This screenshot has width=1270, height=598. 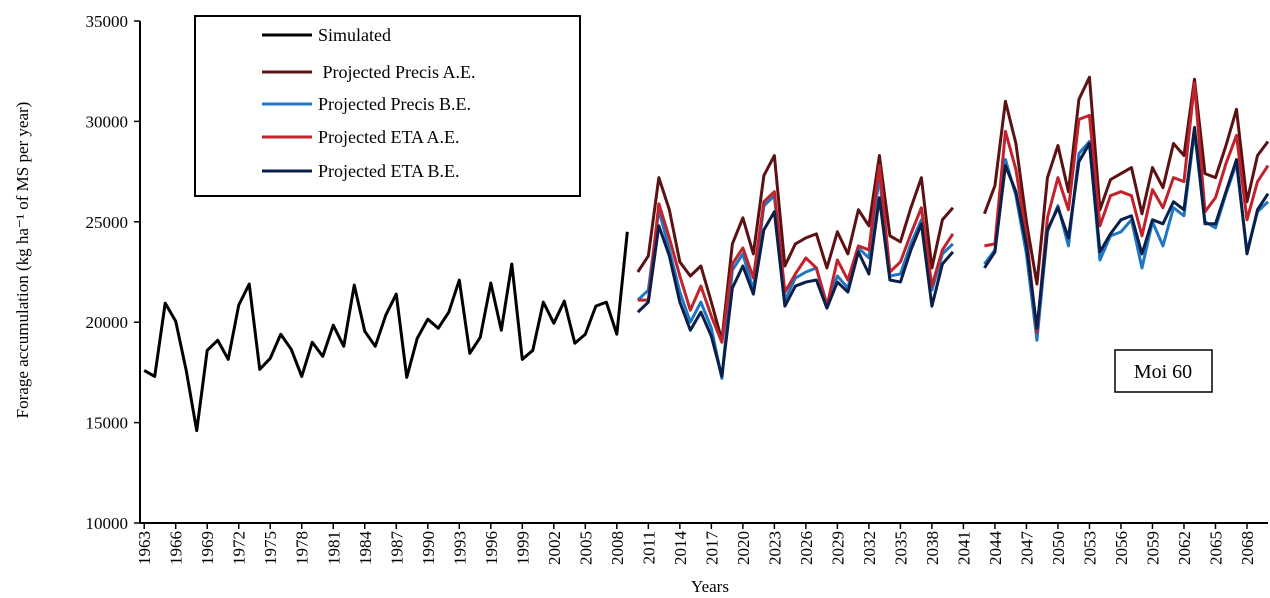 What do you see at coordinates (963, 548) in the screenshot?
I see `x-tick-label: 2041` at bounding box center [963, 548].